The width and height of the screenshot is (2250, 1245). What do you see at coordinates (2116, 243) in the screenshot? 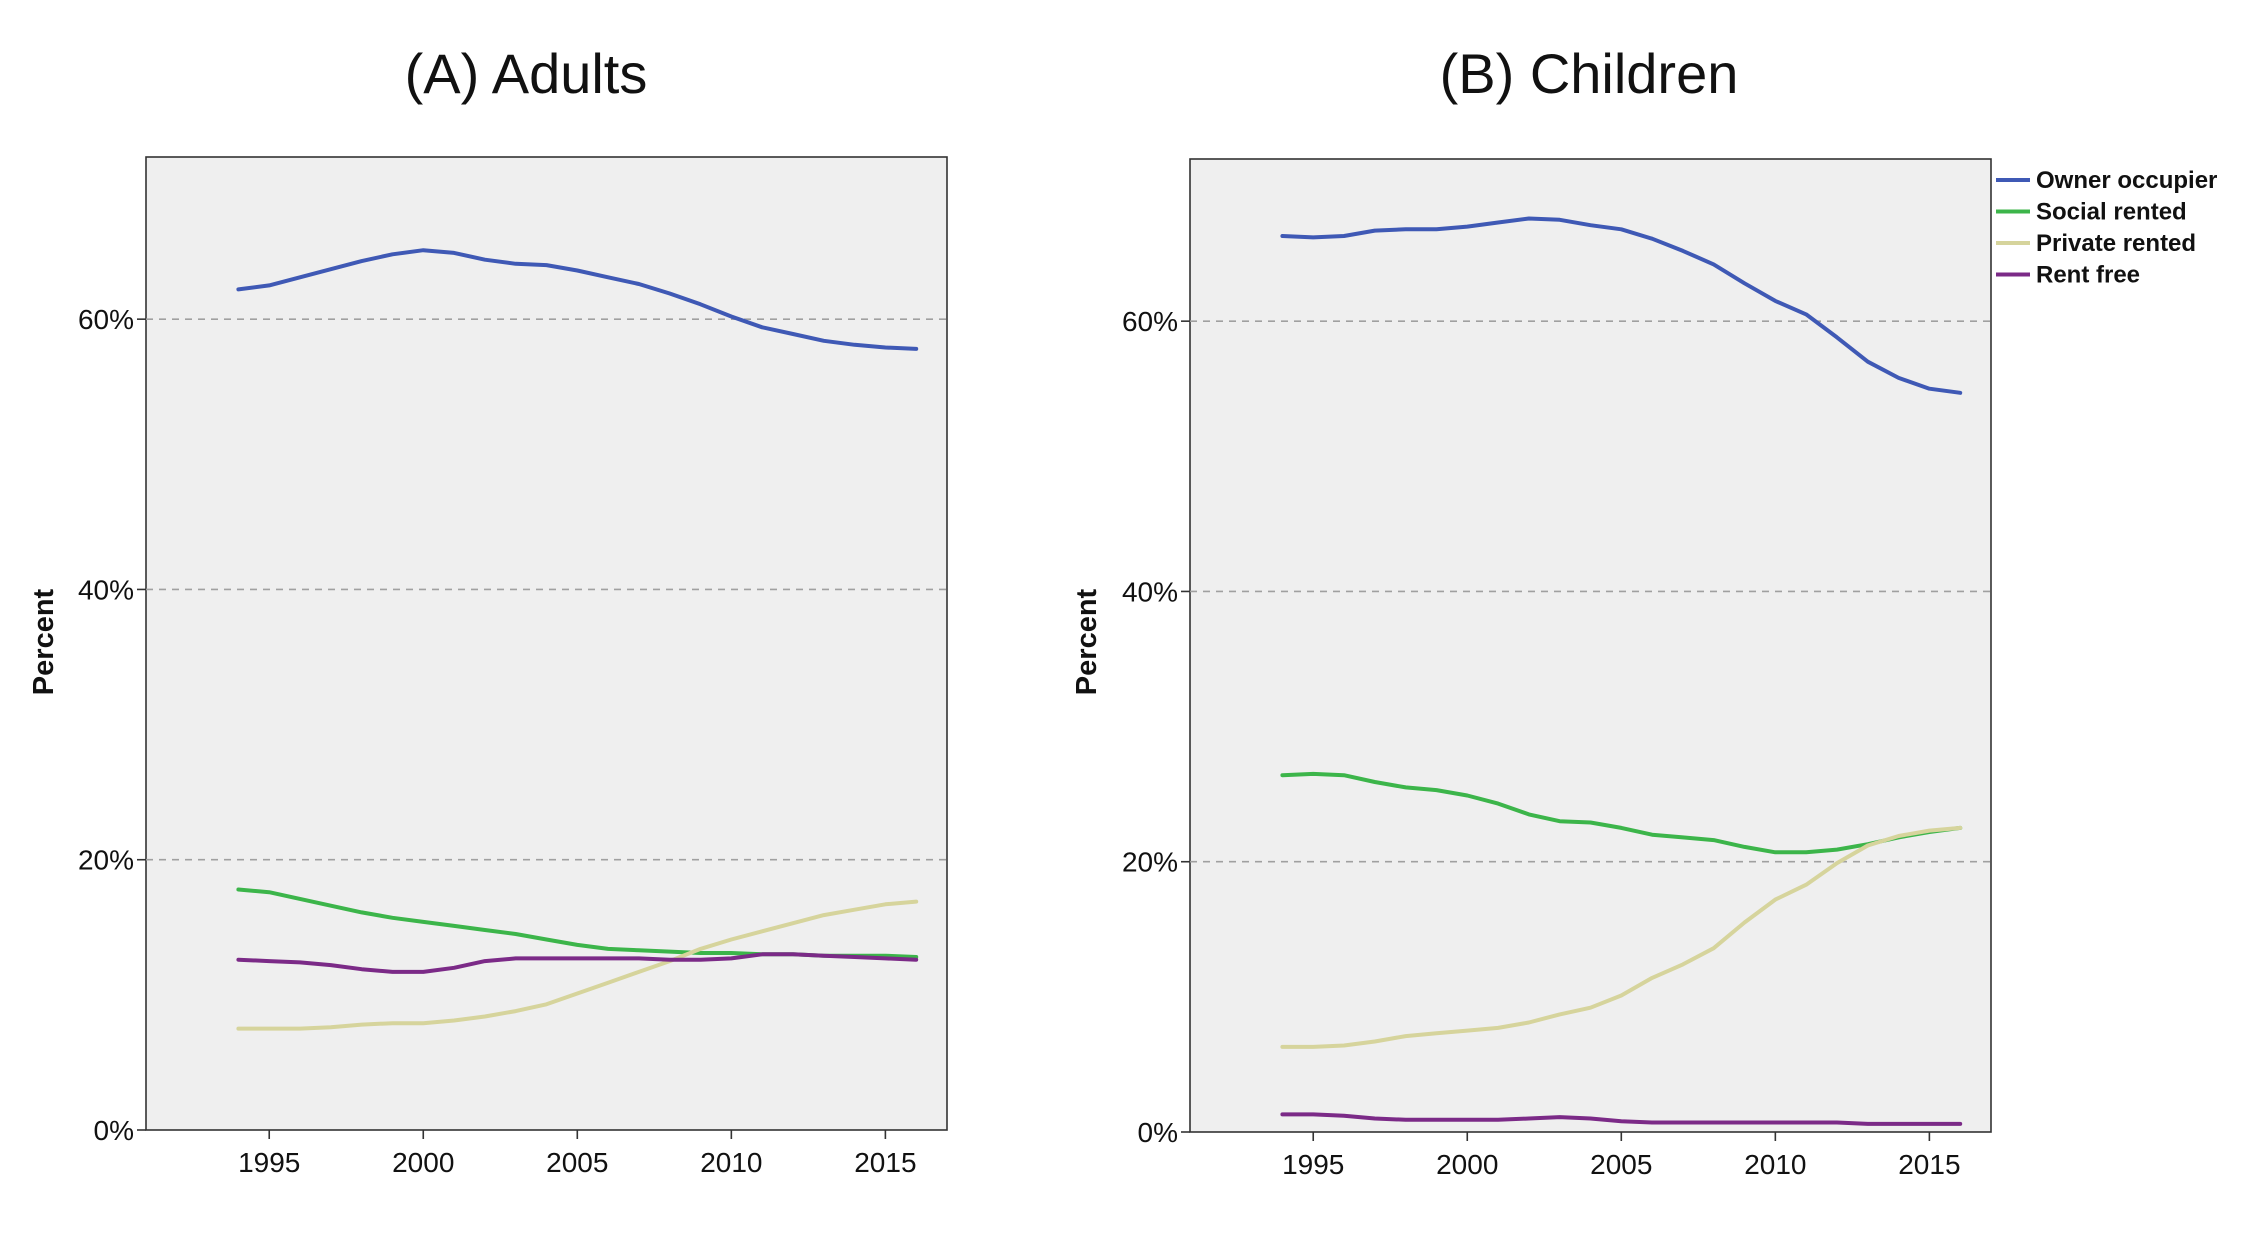
I see `legend-label: Private rented` at bounding box center [2116, 243].